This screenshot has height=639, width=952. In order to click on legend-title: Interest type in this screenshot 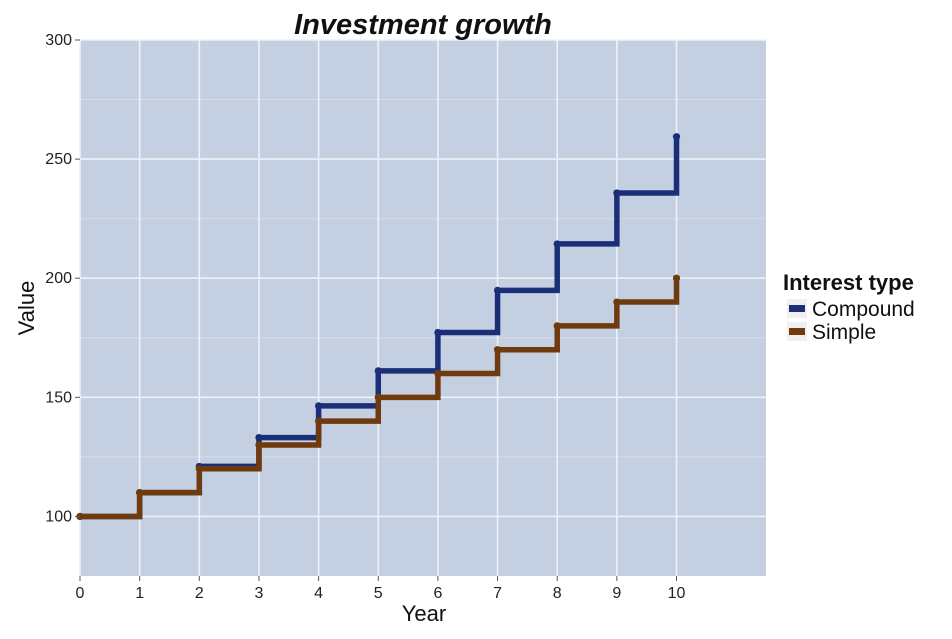, I will do `click(848, 282)`.